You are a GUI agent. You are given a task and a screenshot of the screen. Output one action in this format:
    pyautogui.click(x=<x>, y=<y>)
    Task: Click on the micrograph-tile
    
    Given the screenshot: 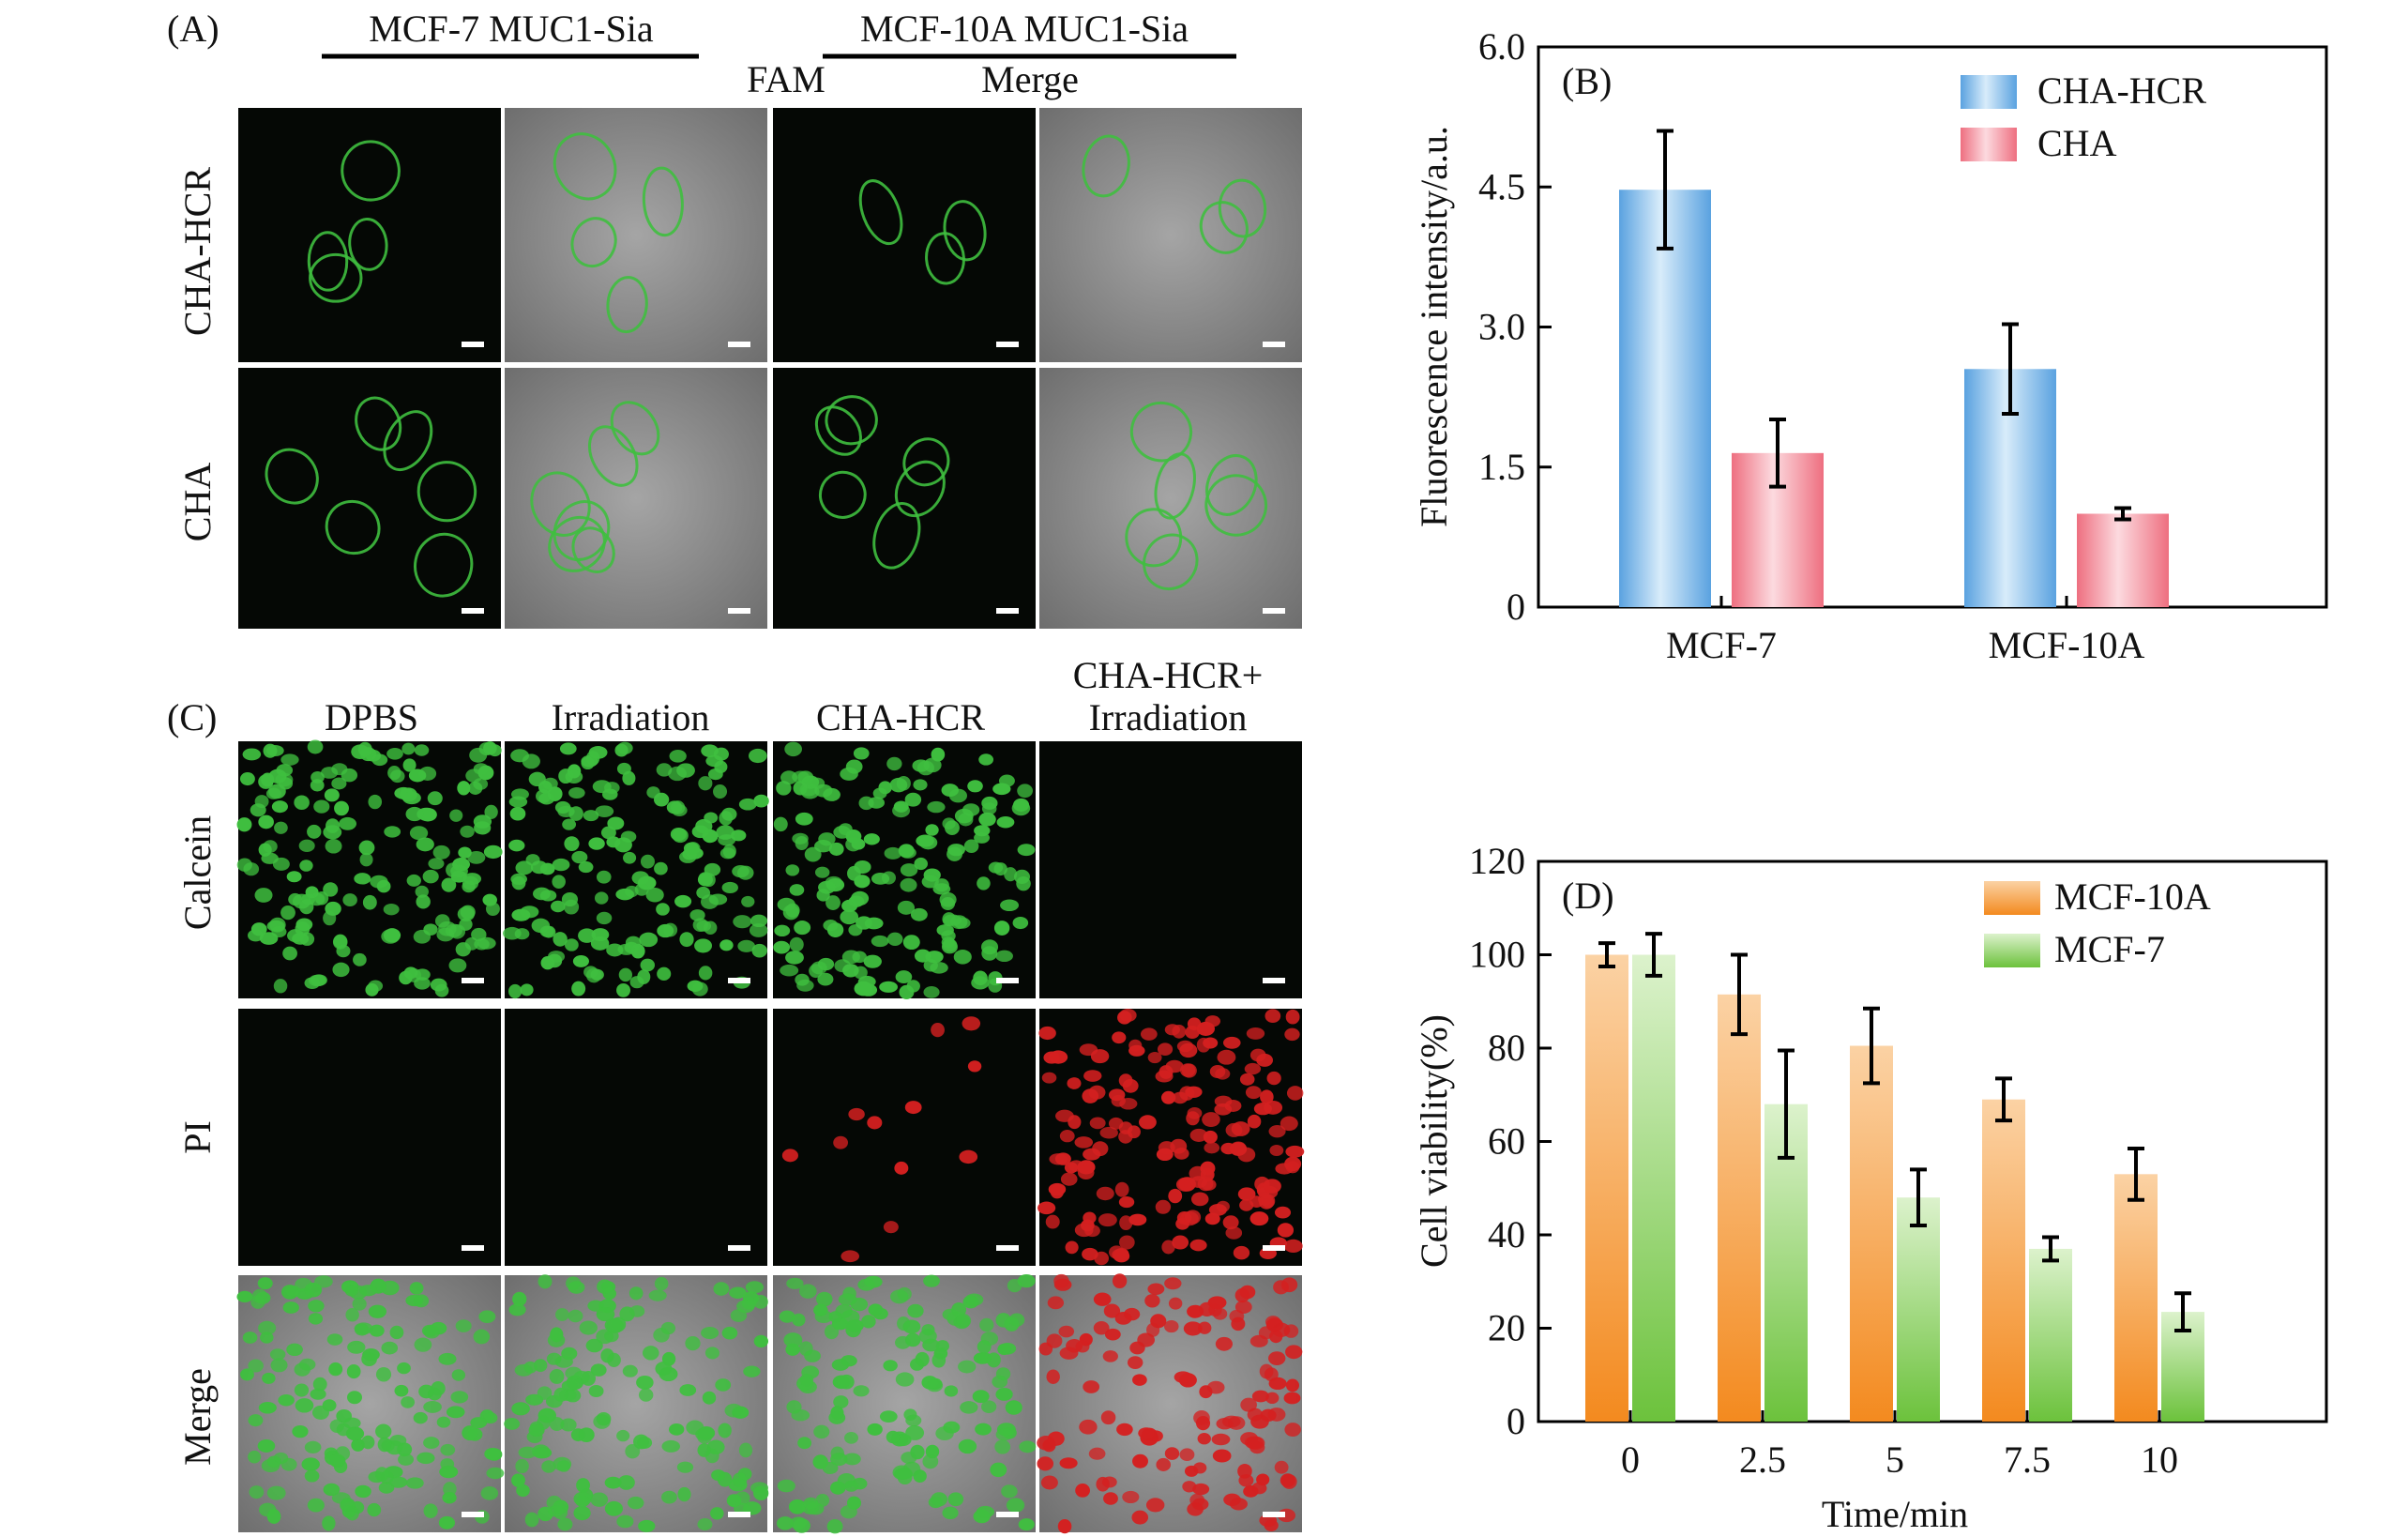 What is the action you would take?
    pyautogui.click(x=370, y=235)
    